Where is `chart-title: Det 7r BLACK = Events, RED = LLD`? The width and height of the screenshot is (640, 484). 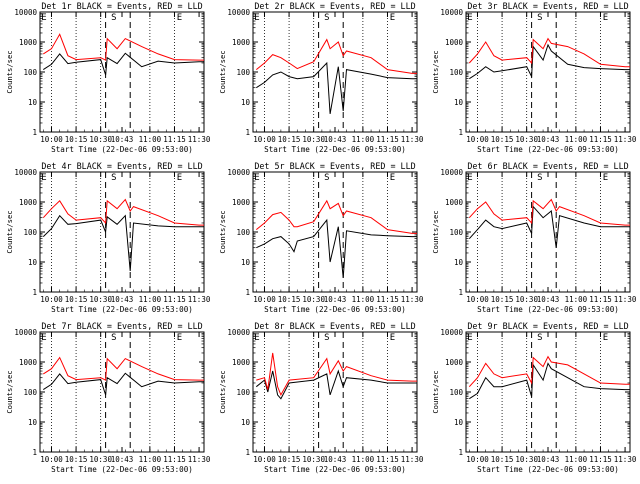
chart-title: Det 7r BLACK = Events, RED = LLD is located at coordinates (121, 326).